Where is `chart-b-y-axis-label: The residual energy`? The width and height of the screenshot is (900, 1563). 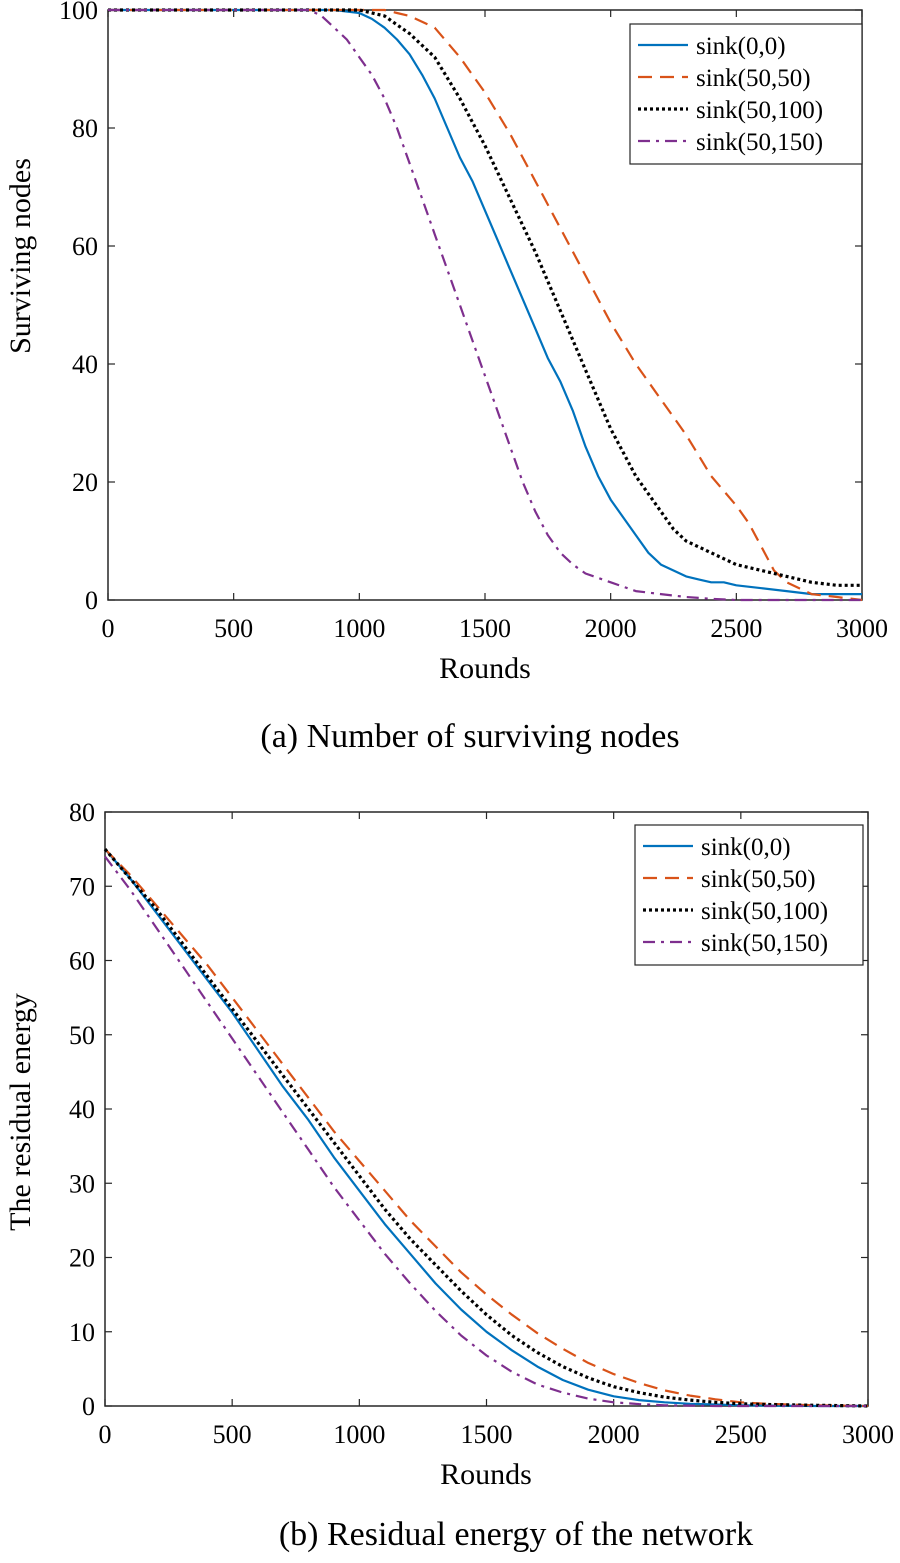
chart-b-y-axis-label: The residual energy is located at coordinates (20, 1112).